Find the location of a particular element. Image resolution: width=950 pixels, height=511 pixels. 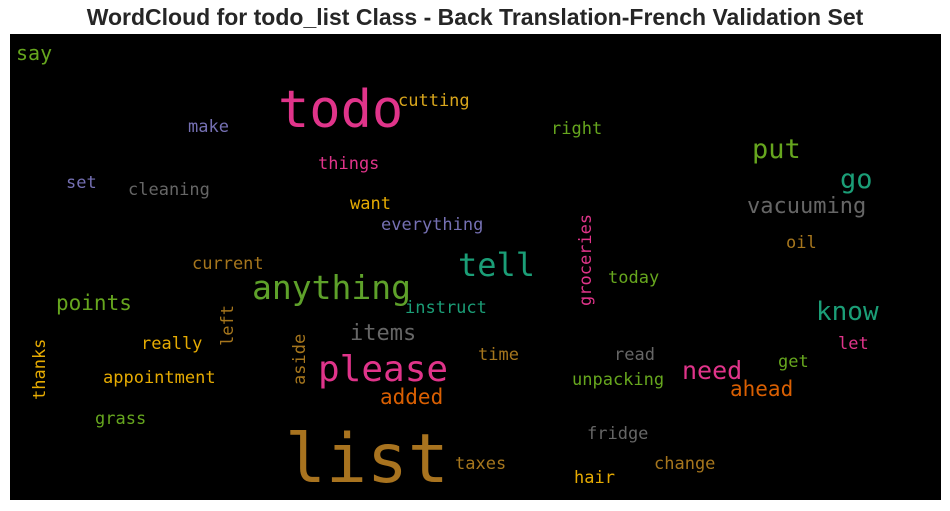

word-aside: aside is located at coordinates (300, 359).